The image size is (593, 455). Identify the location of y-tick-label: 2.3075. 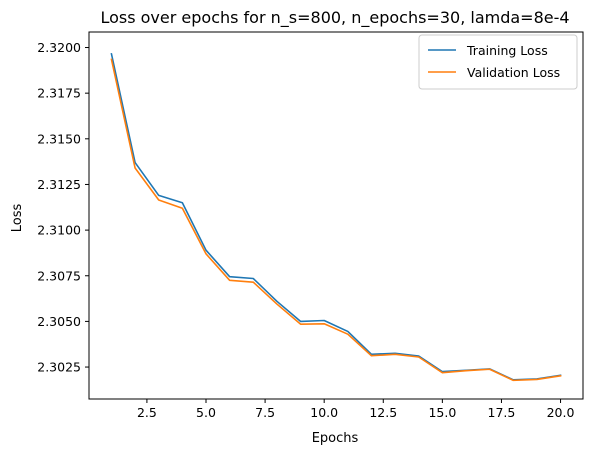
(59, 275).